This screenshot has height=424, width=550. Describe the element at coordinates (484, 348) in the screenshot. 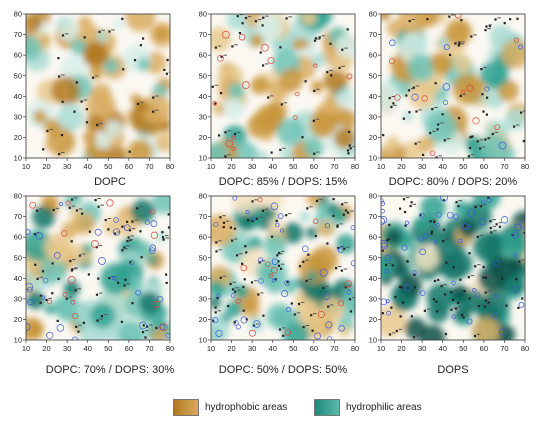

I see `x-tick-label: 60` at that location.